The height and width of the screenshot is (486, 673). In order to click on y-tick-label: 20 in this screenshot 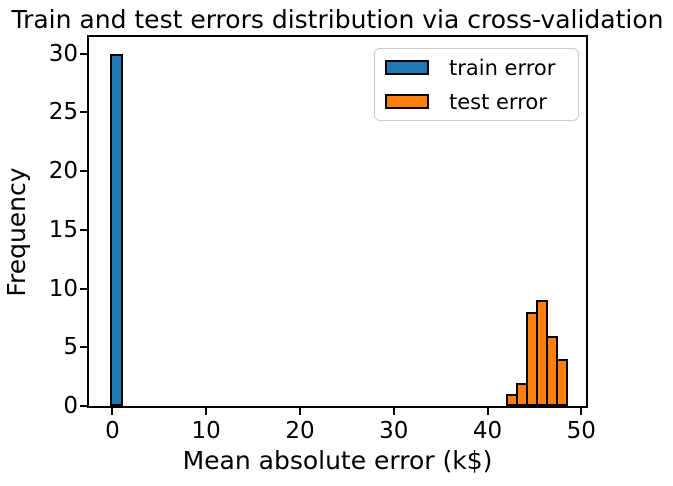, I will do `click(63, 171)`.